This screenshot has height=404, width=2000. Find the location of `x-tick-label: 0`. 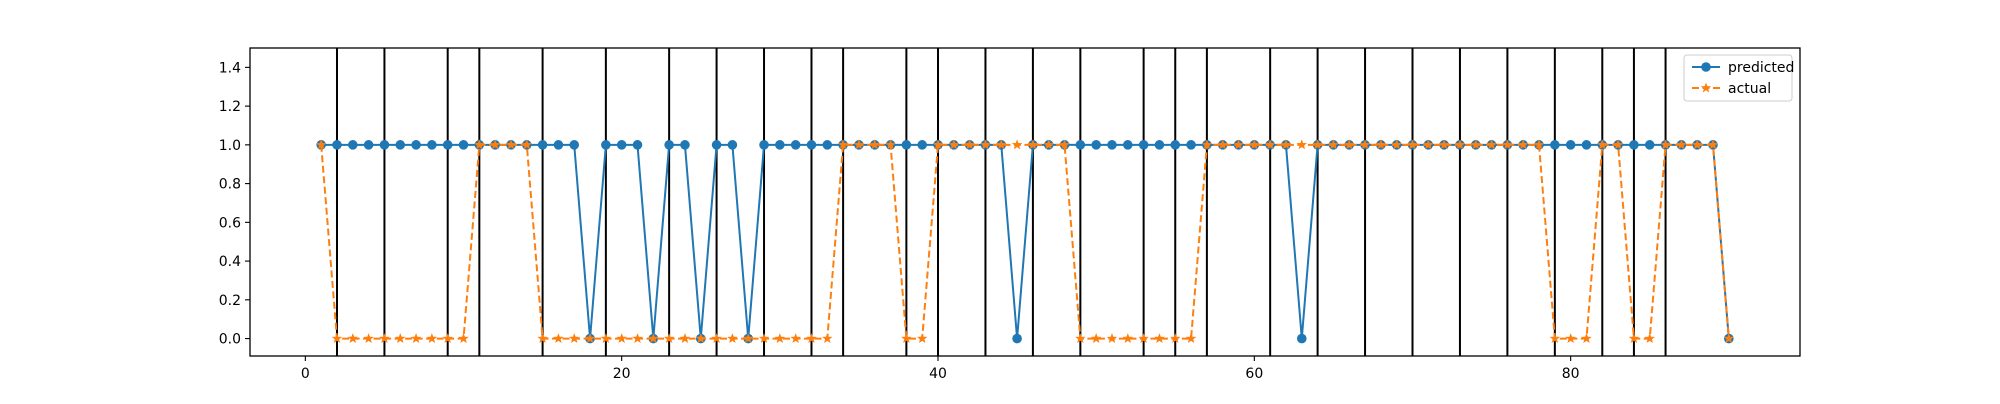

x-tick-label: 0 is located at coordinates (305, 374).